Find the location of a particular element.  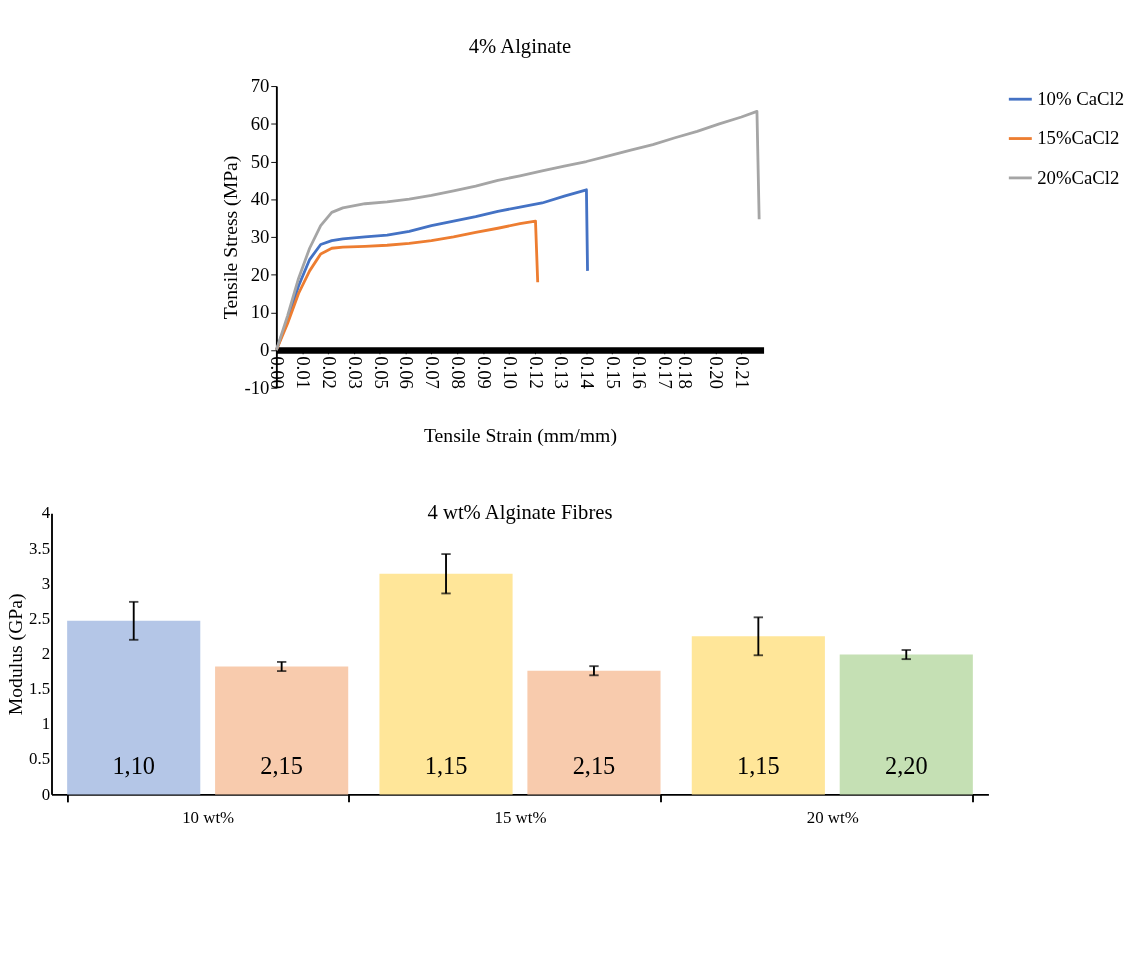

y-tick-label: 50 is located at coordinates (260, 161).